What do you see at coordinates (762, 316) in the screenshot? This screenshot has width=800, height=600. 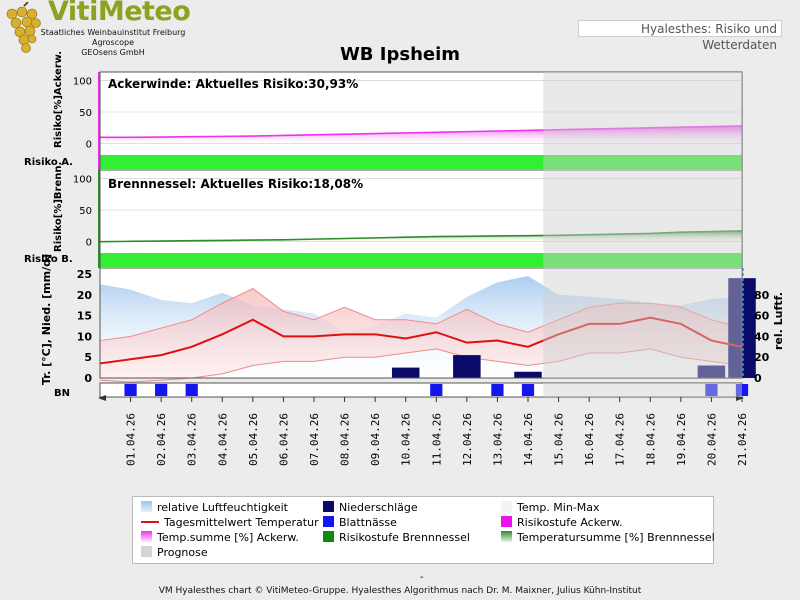 I see `y-tick-label-right: 60` at bounding box center [762, 316].